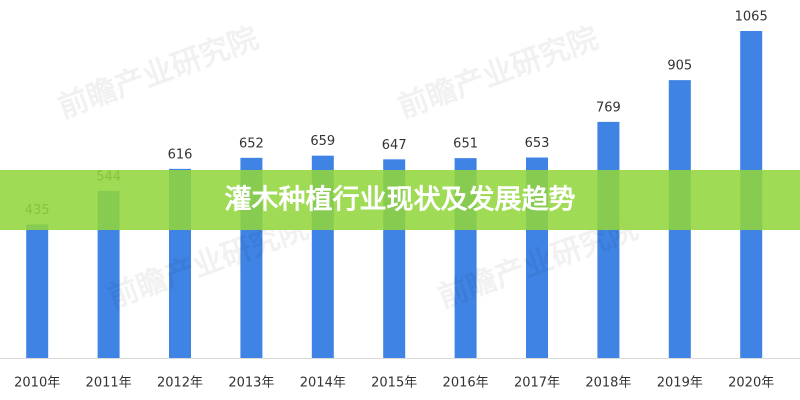 The height and width of the screenshot is (400, 800). What do you see at coordinates (608, 383) in the screenshot?
I see `x-tick-label: 2018年` at bounding box center [608, 383].